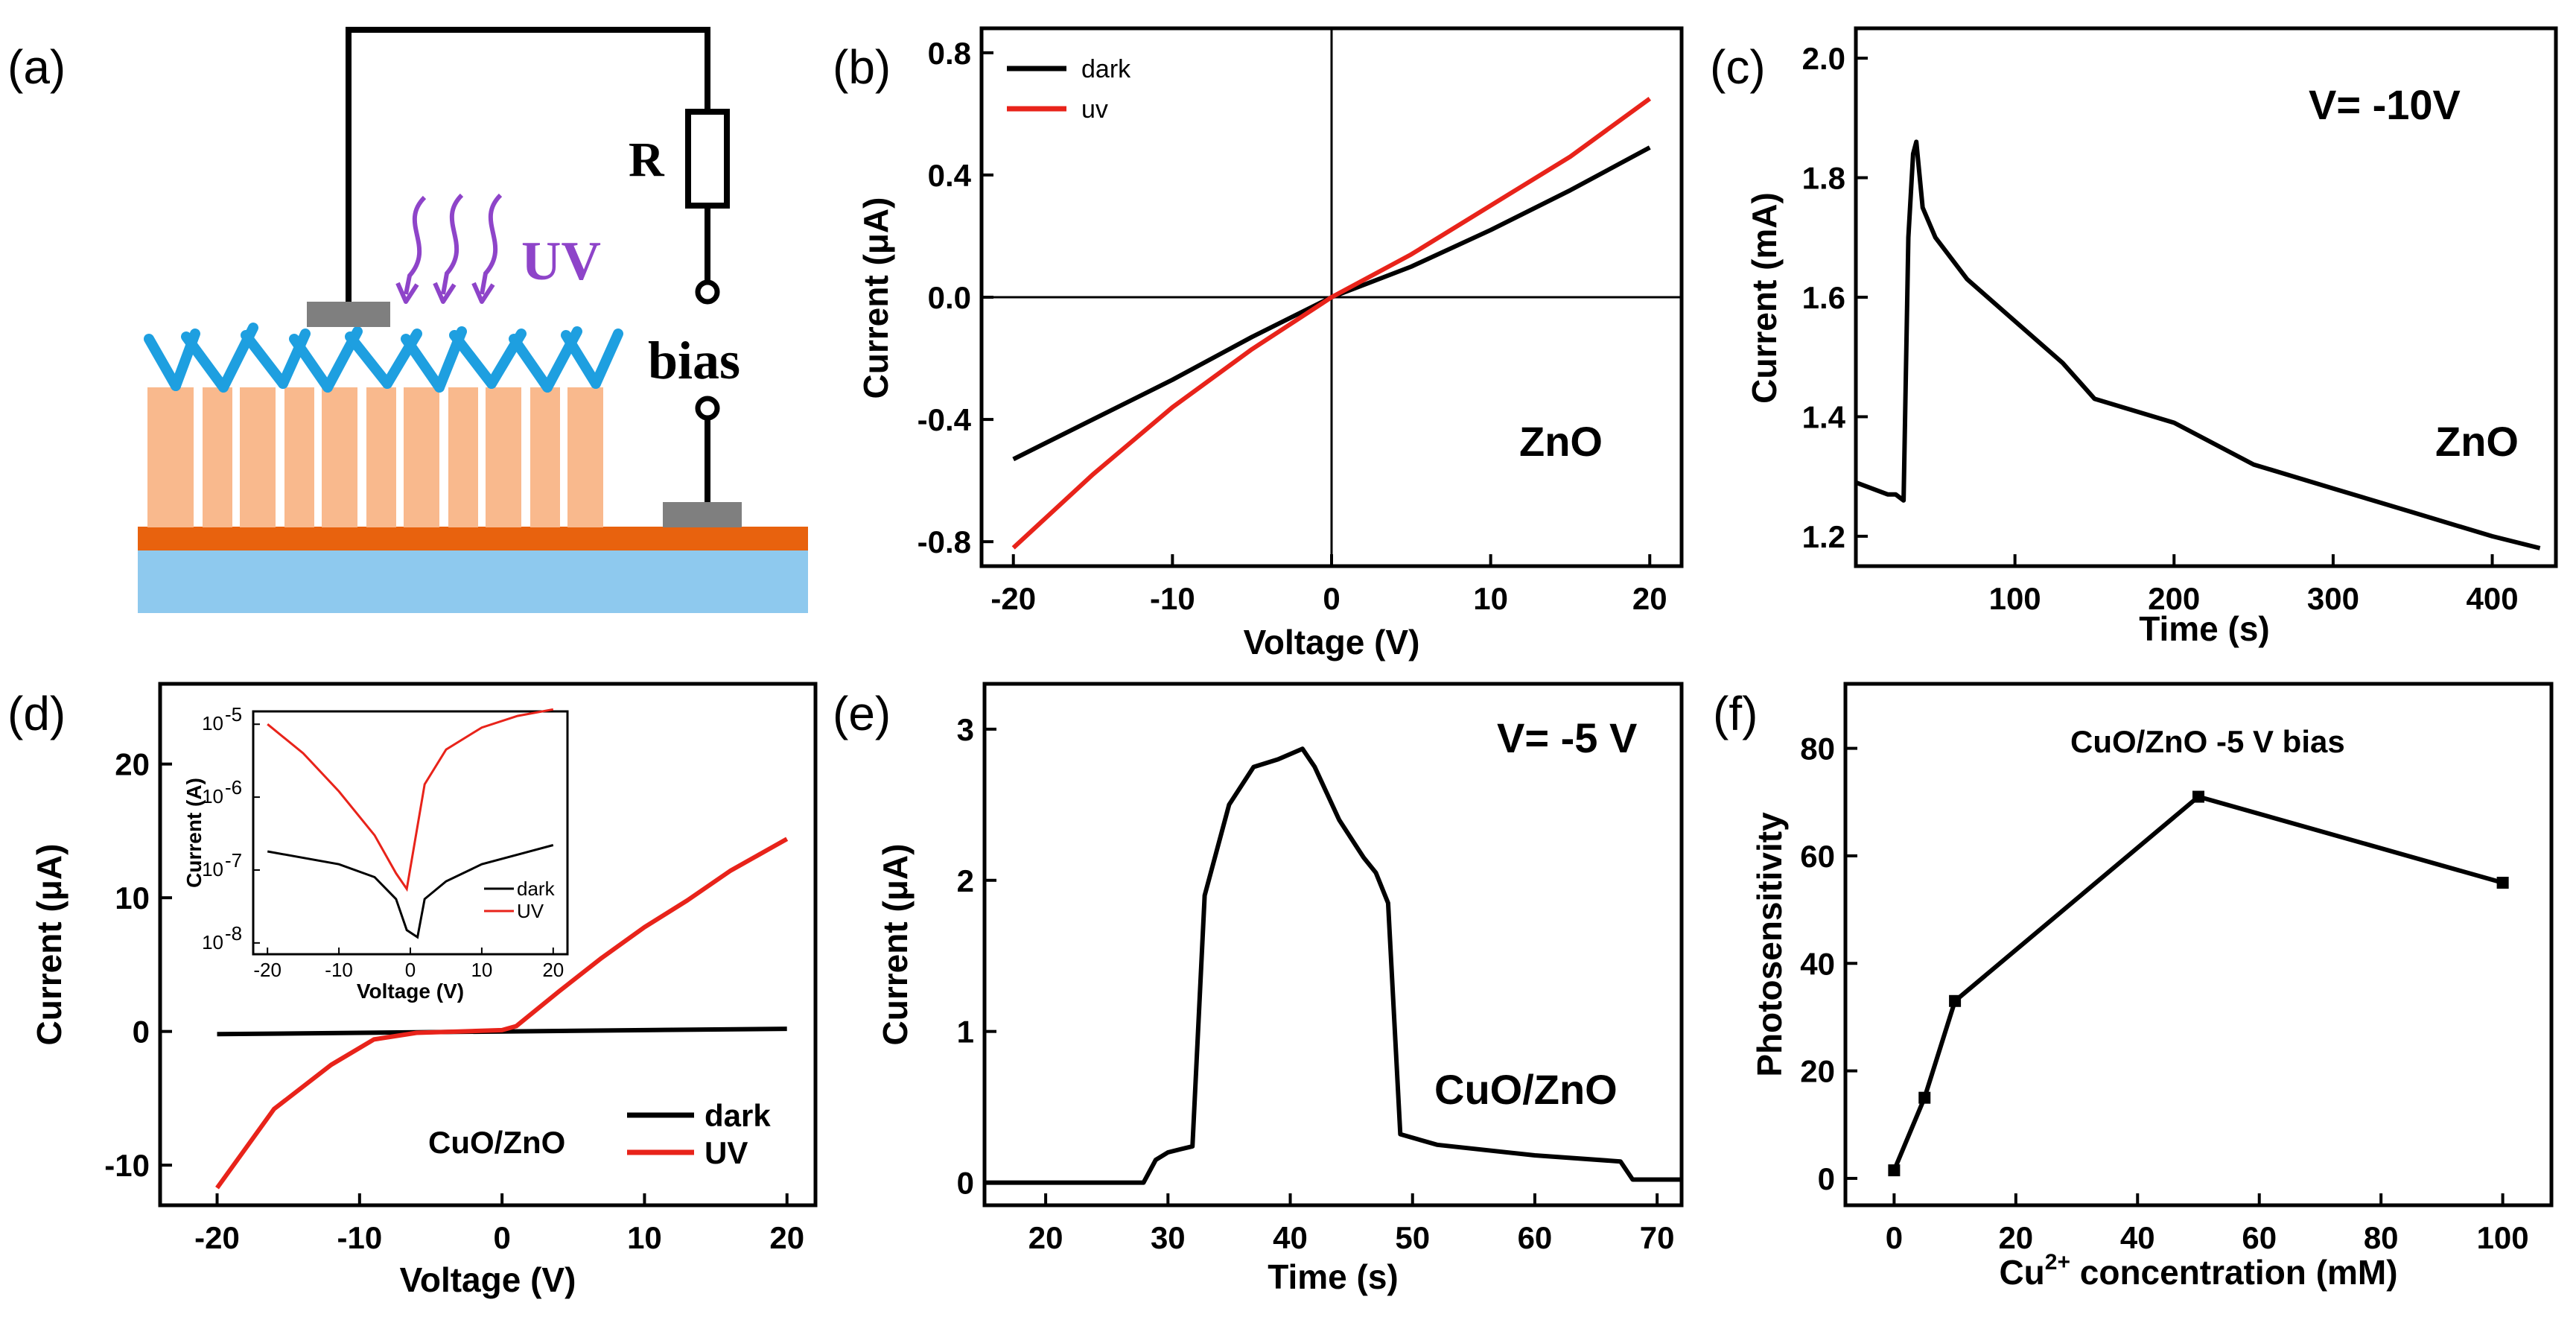 The image size is (2576, 1317). I want to click on legend-label-dark-d: dark, so click(738, 1115).